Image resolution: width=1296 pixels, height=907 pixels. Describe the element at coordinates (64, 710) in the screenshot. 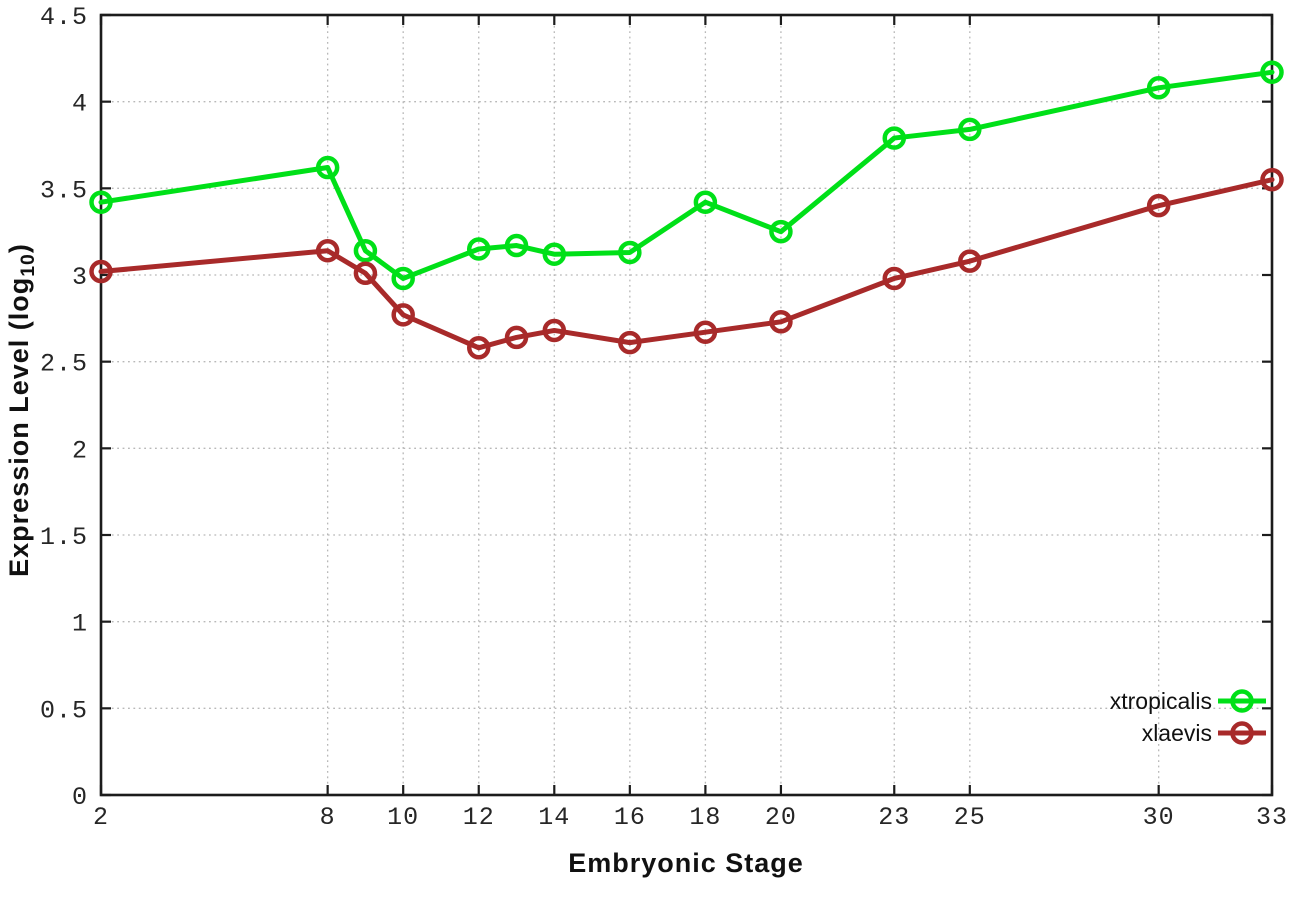

I see `y-tick-label: 0.5` at that location.